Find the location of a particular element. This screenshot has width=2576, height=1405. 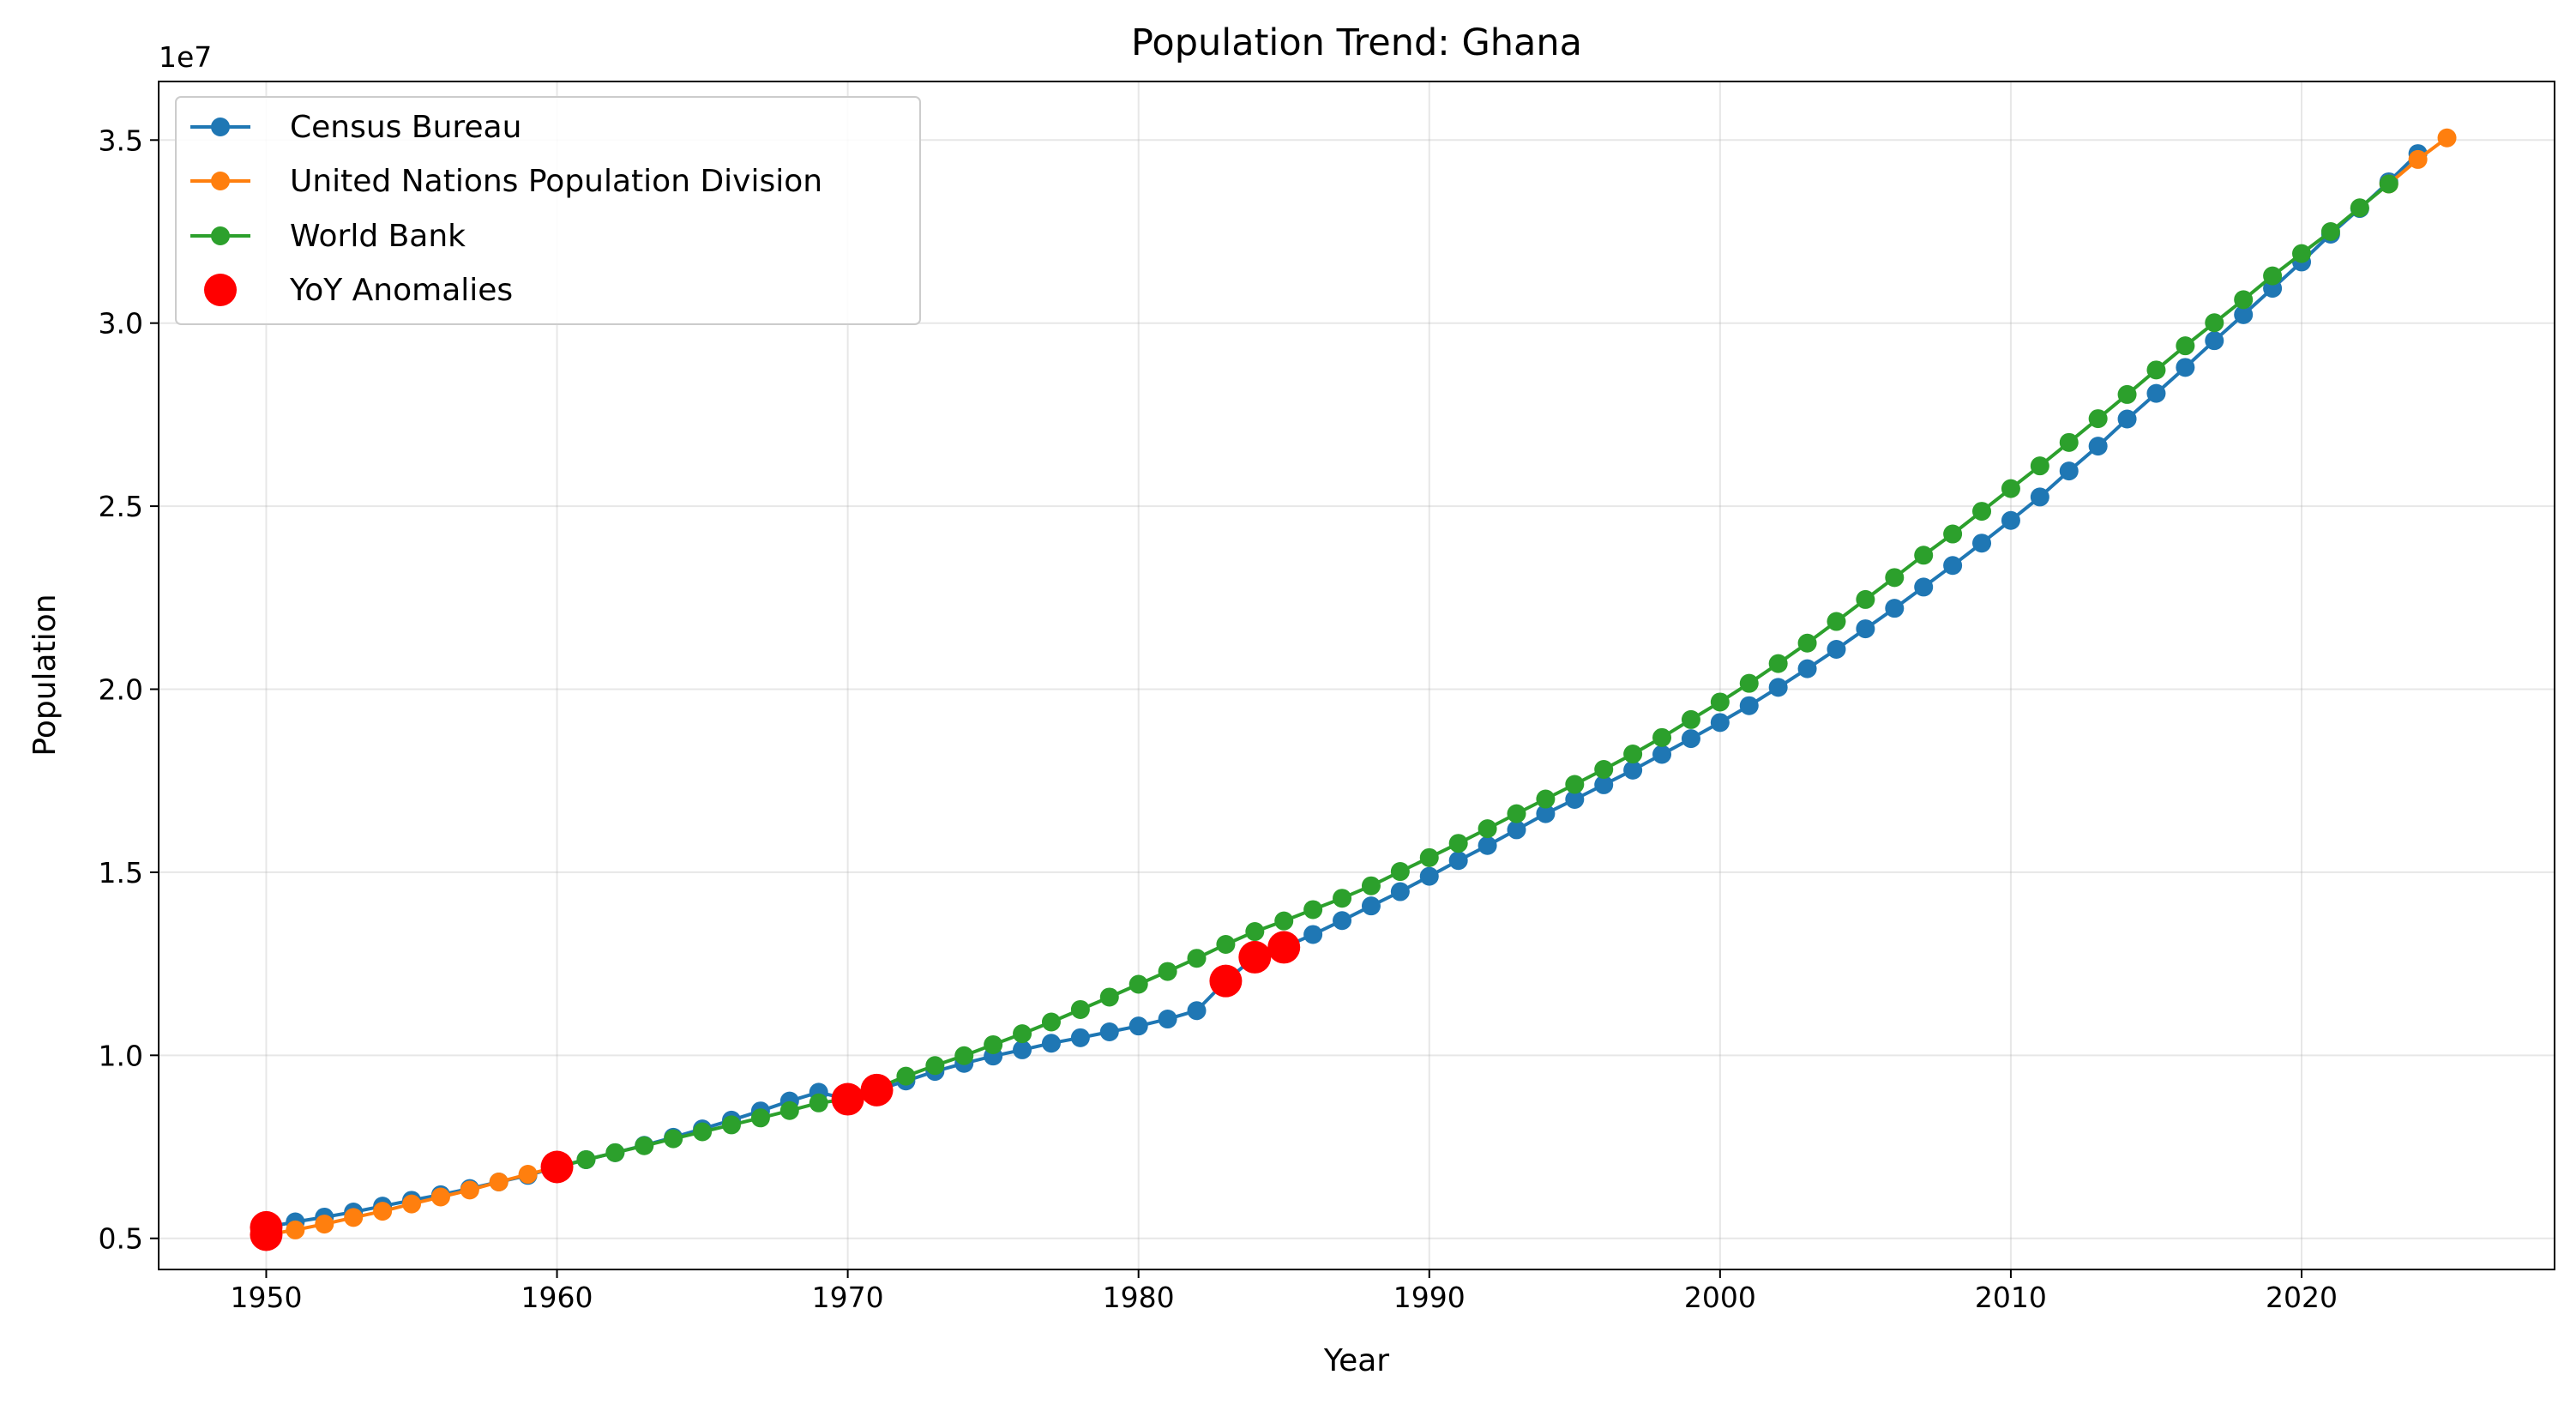

legend-item-yoy-anomalies: YoY Anomalies is located at coordinates (358, 290).